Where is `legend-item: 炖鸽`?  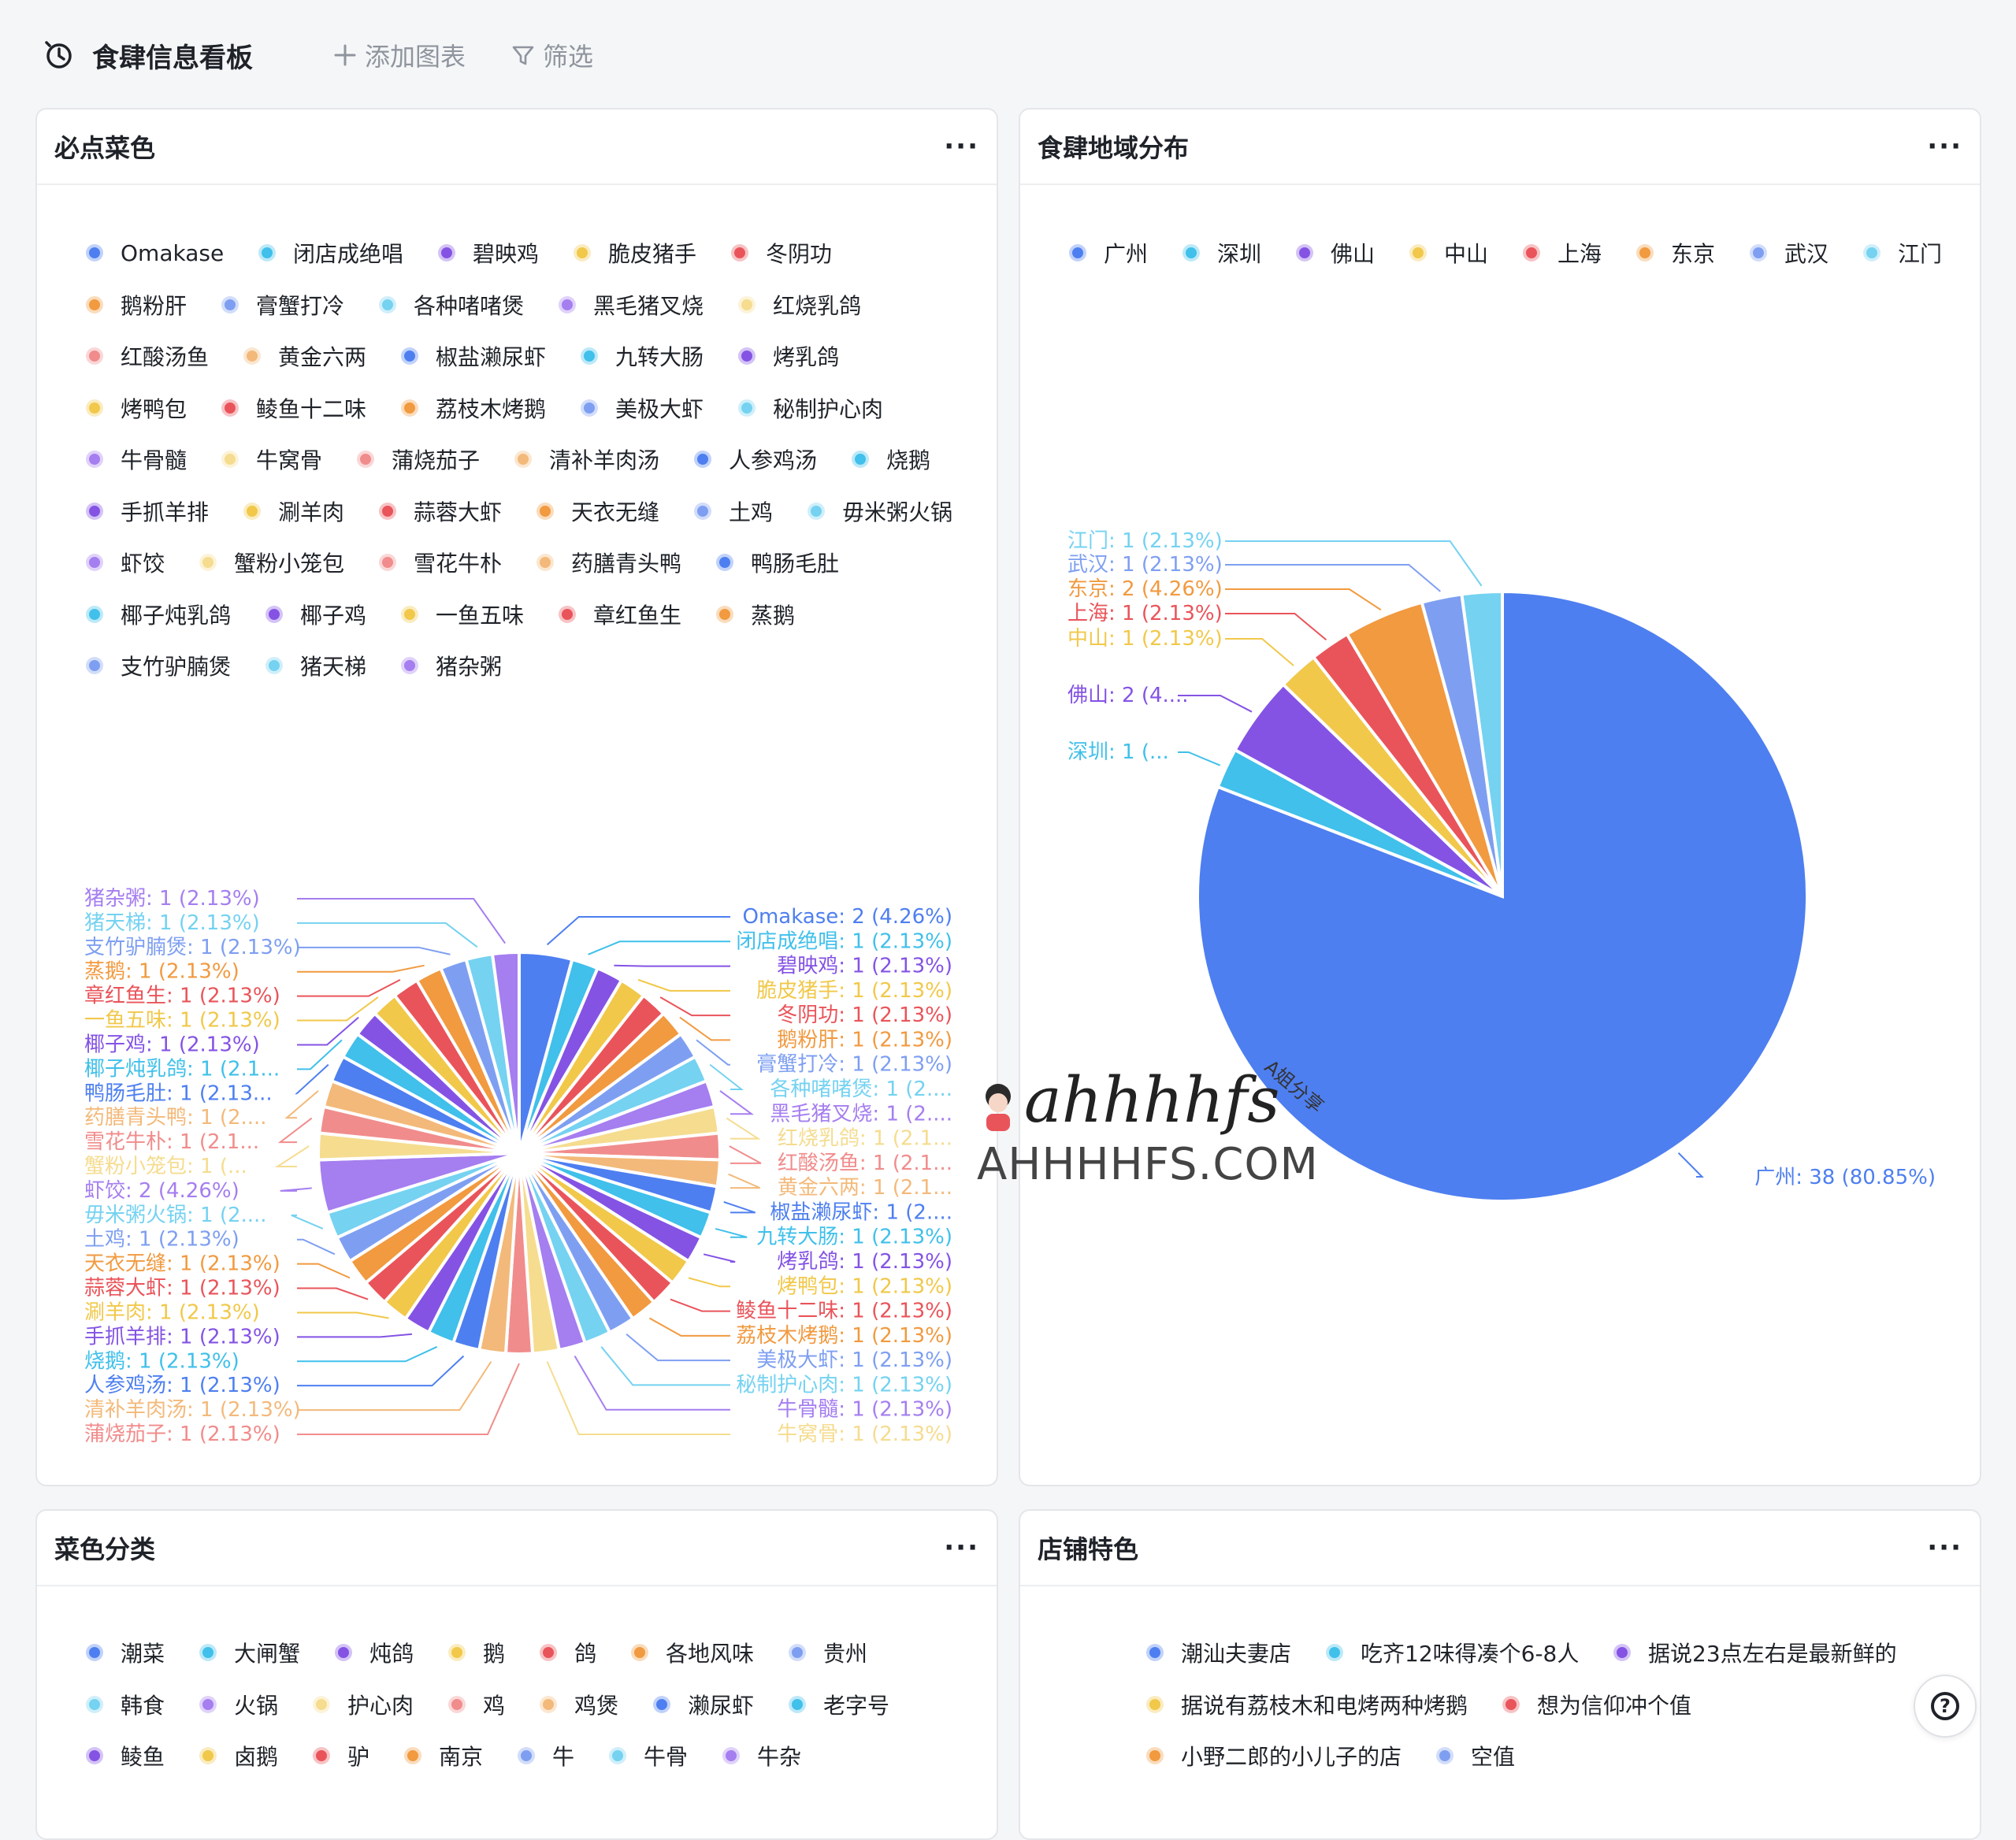
legend-item: 炖鸽 is located at coordinates (374, 1653).